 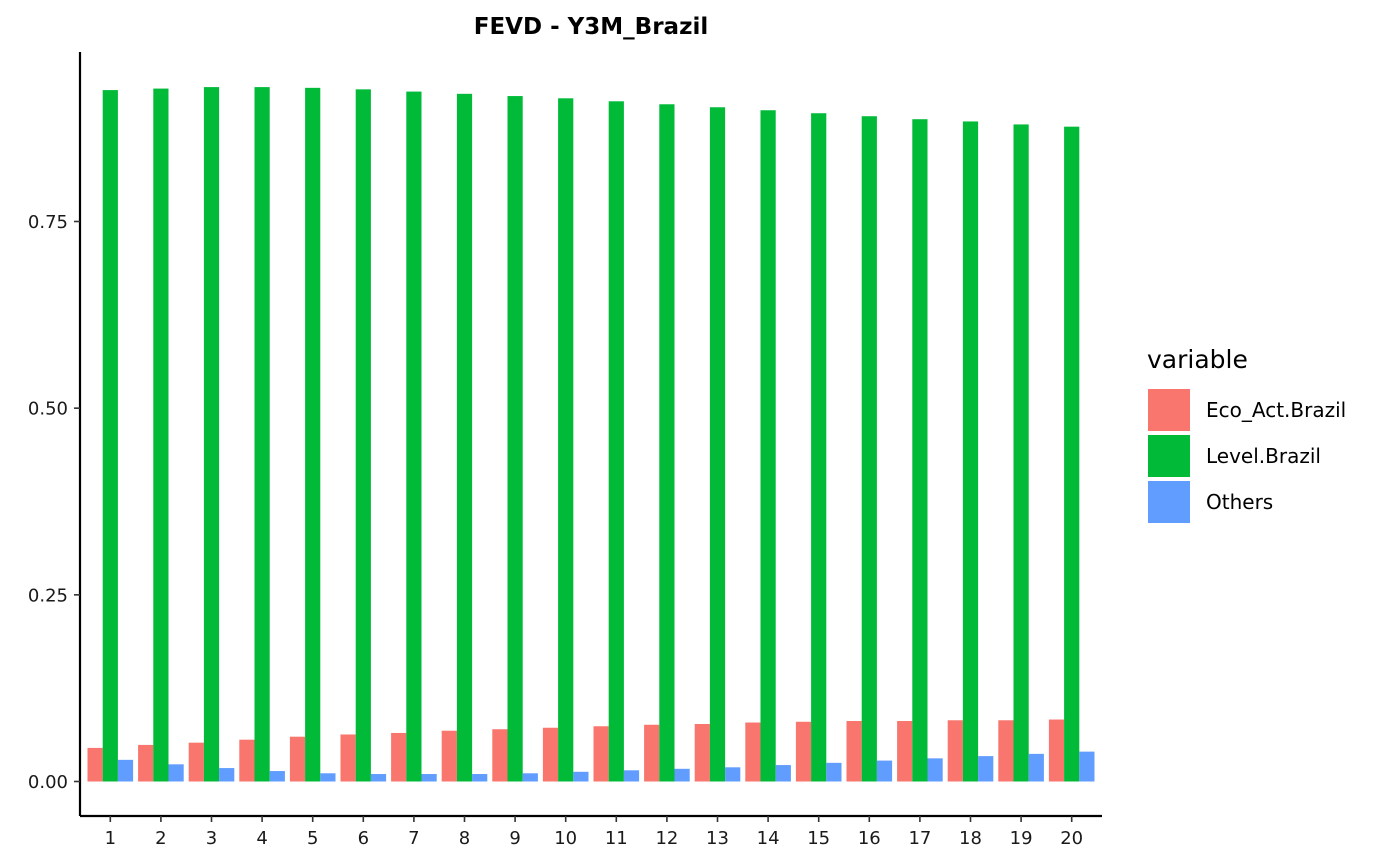 I want to click on y-tick-label: 0.00, so click(x=48, y=782).